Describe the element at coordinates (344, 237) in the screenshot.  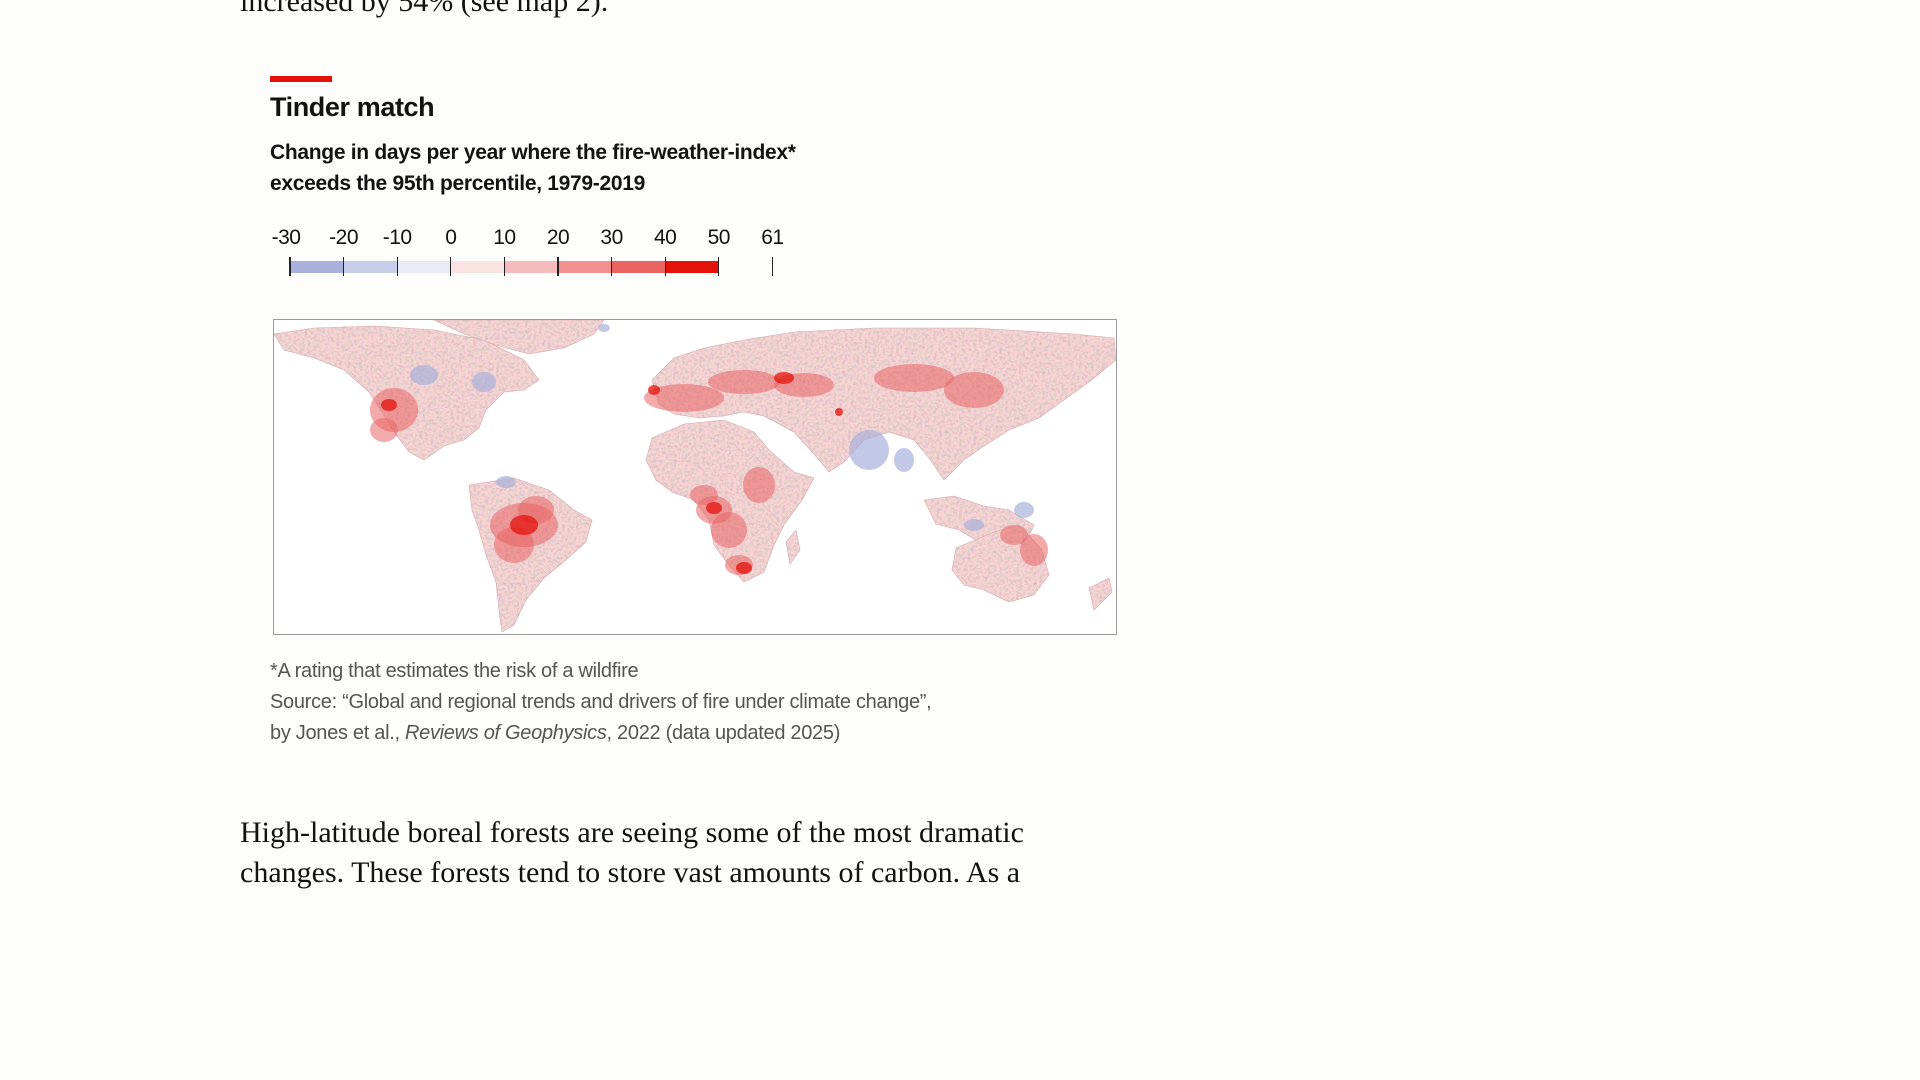
I see `legend-label: -20` at that location.